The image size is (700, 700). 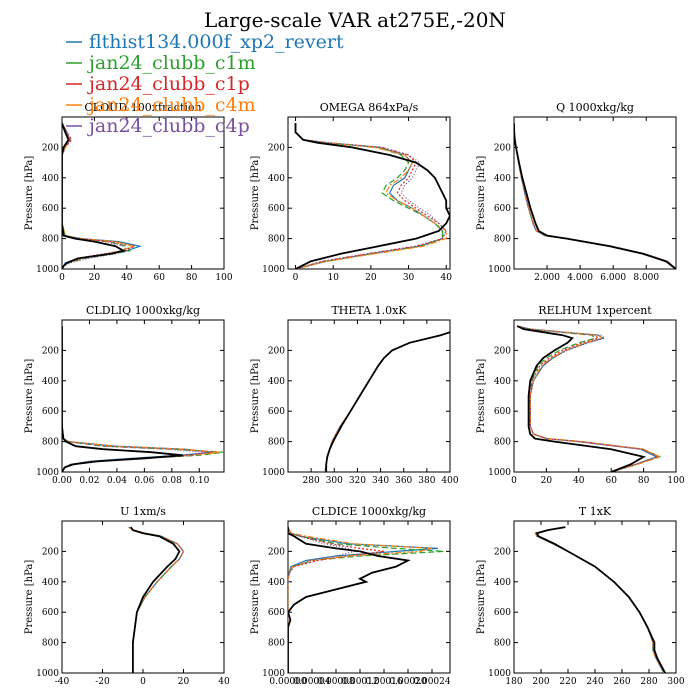 I want to click on x-tick-label: -40, so click(x=62, y=682).